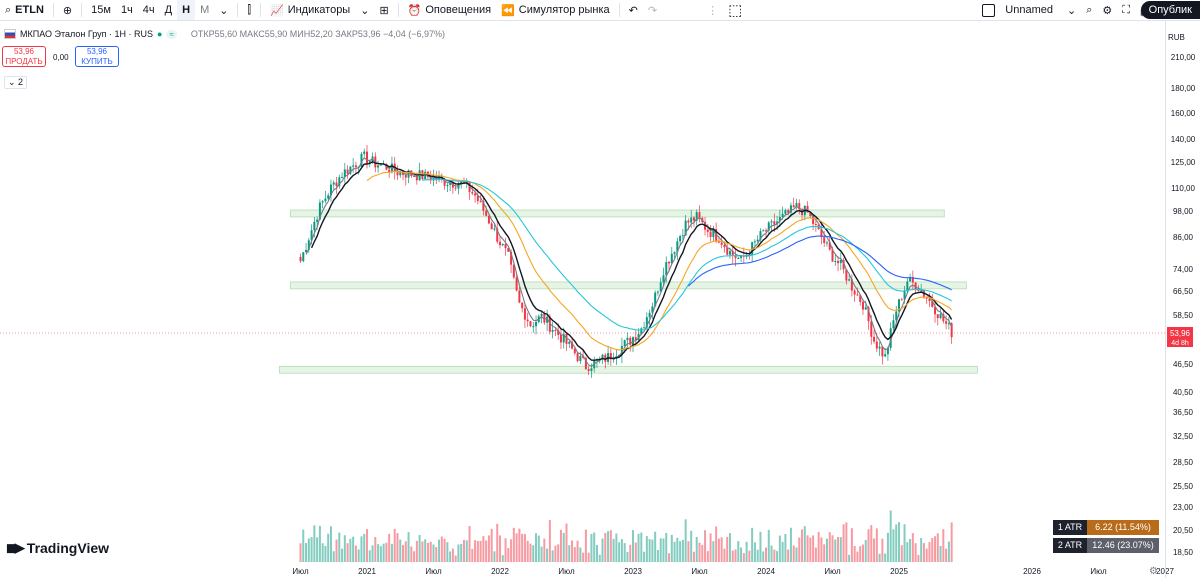  What do you see at coordinates (186, 10) in the screenshot?
I see `interval-week: Н` at bounding box center [186, 10].